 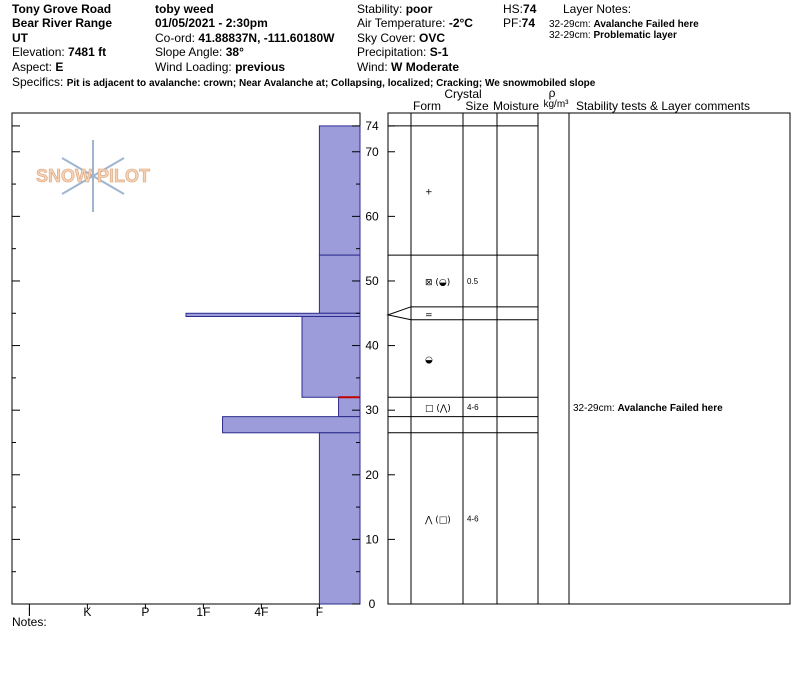 What do you see at coordinates (372, 604) in the screenshot?
I see `y-tick-label: 0` at bounding box center [372, 604].